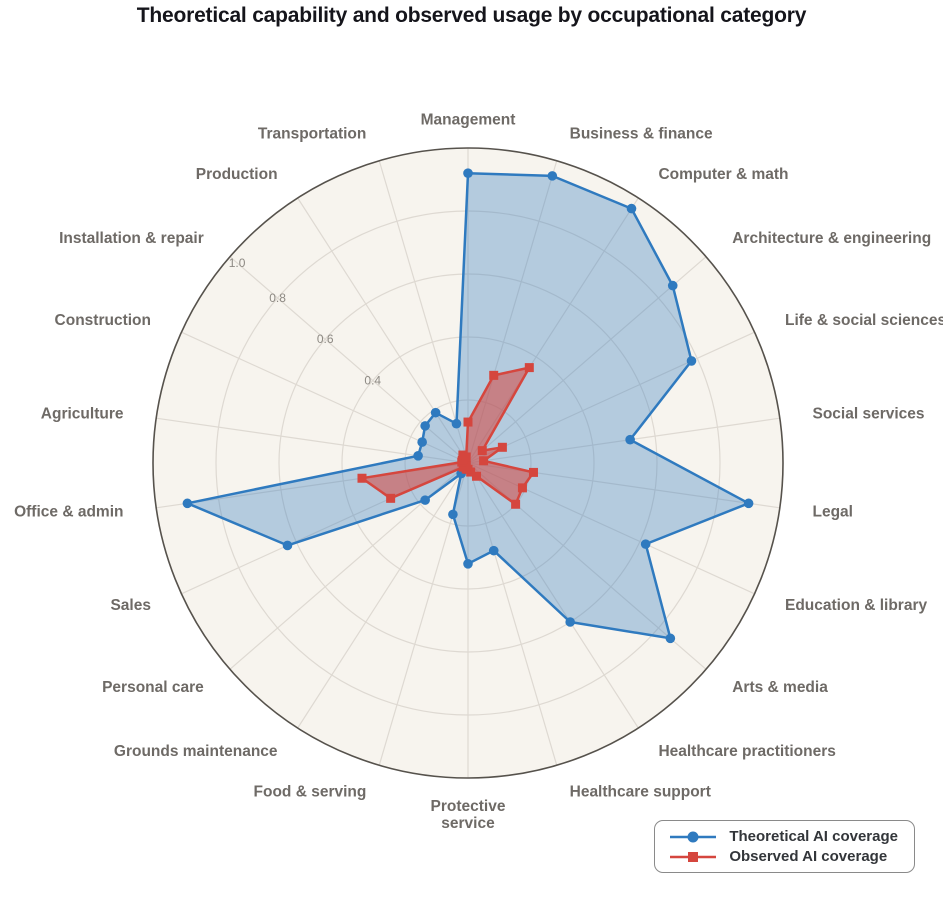 The width and height of the screenshot is (943, 898). I want to click on legend-label-observed: Observed AI coverage, so click(808, 856).